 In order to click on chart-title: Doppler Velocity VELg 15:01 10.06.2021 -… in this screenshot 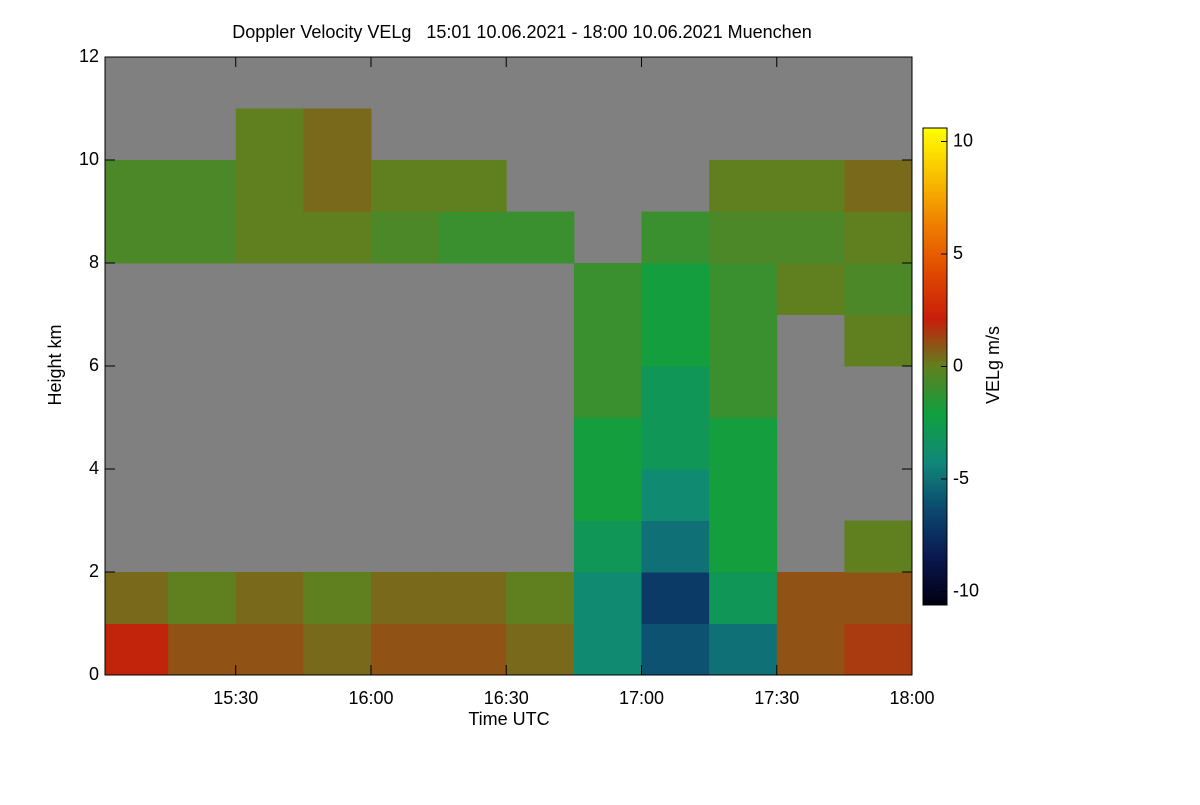, I will do `click(521, 32)`.